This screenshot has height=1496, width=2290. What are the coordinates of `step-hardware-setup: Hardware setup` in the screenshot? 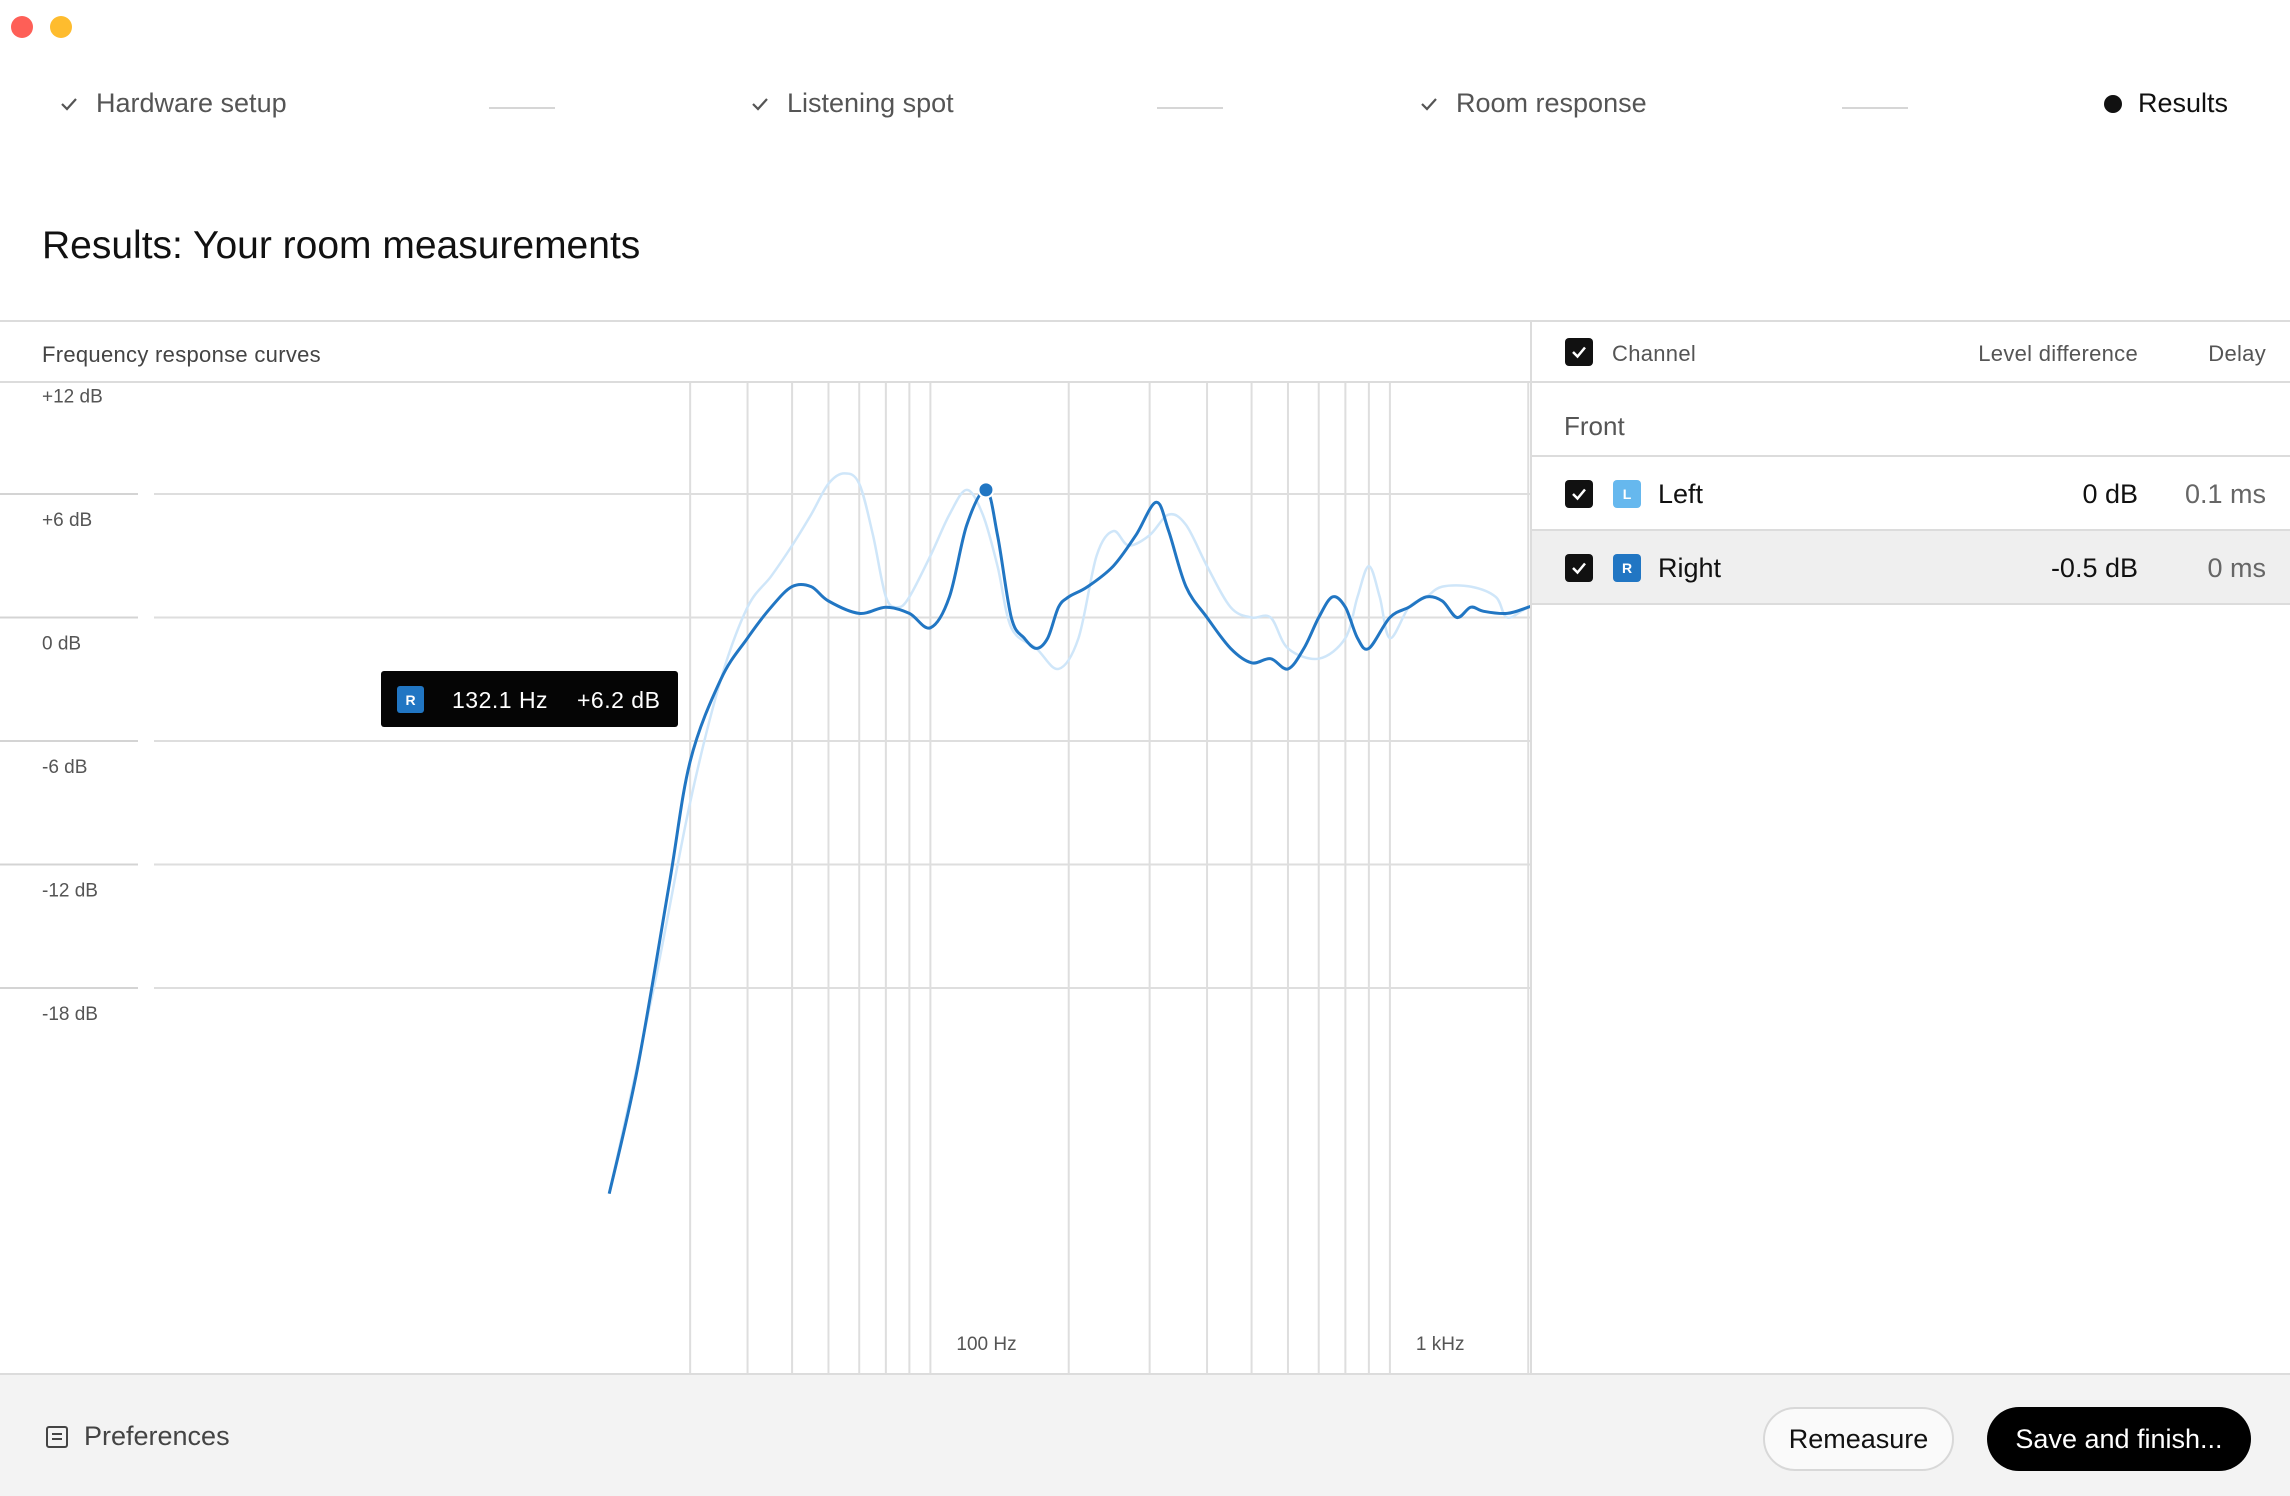 It's located at (172, 103).